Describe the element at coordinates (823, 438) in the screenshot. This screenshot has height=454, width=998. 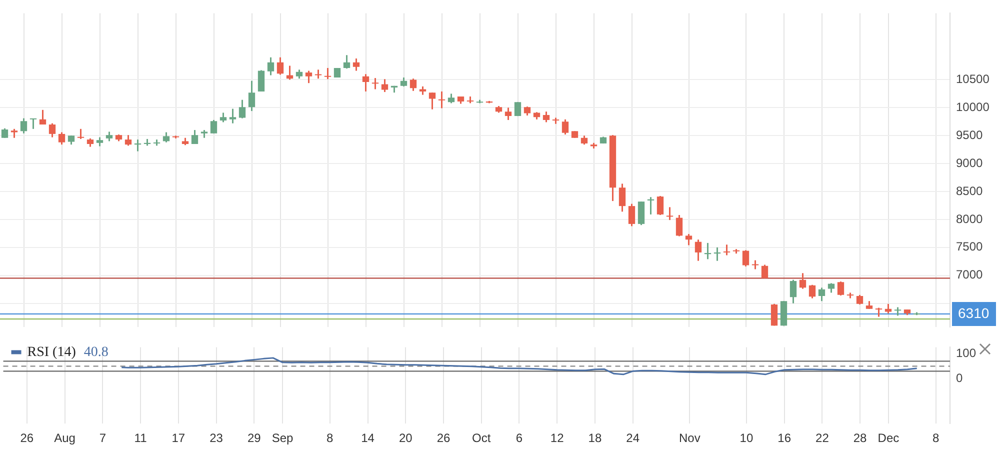
I see `x-tick-label: 22` at that location.